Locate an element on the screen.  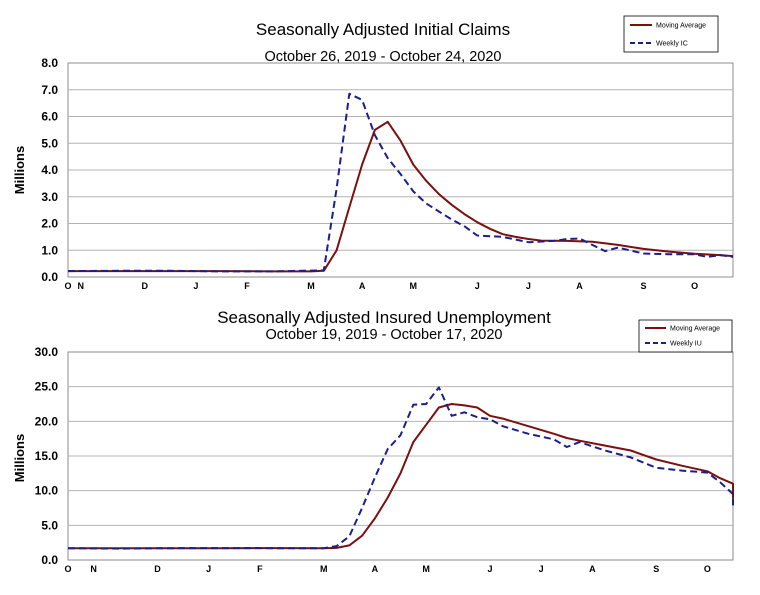
legend: Moving Average Weekly IC is located at coordinates (671, 34).